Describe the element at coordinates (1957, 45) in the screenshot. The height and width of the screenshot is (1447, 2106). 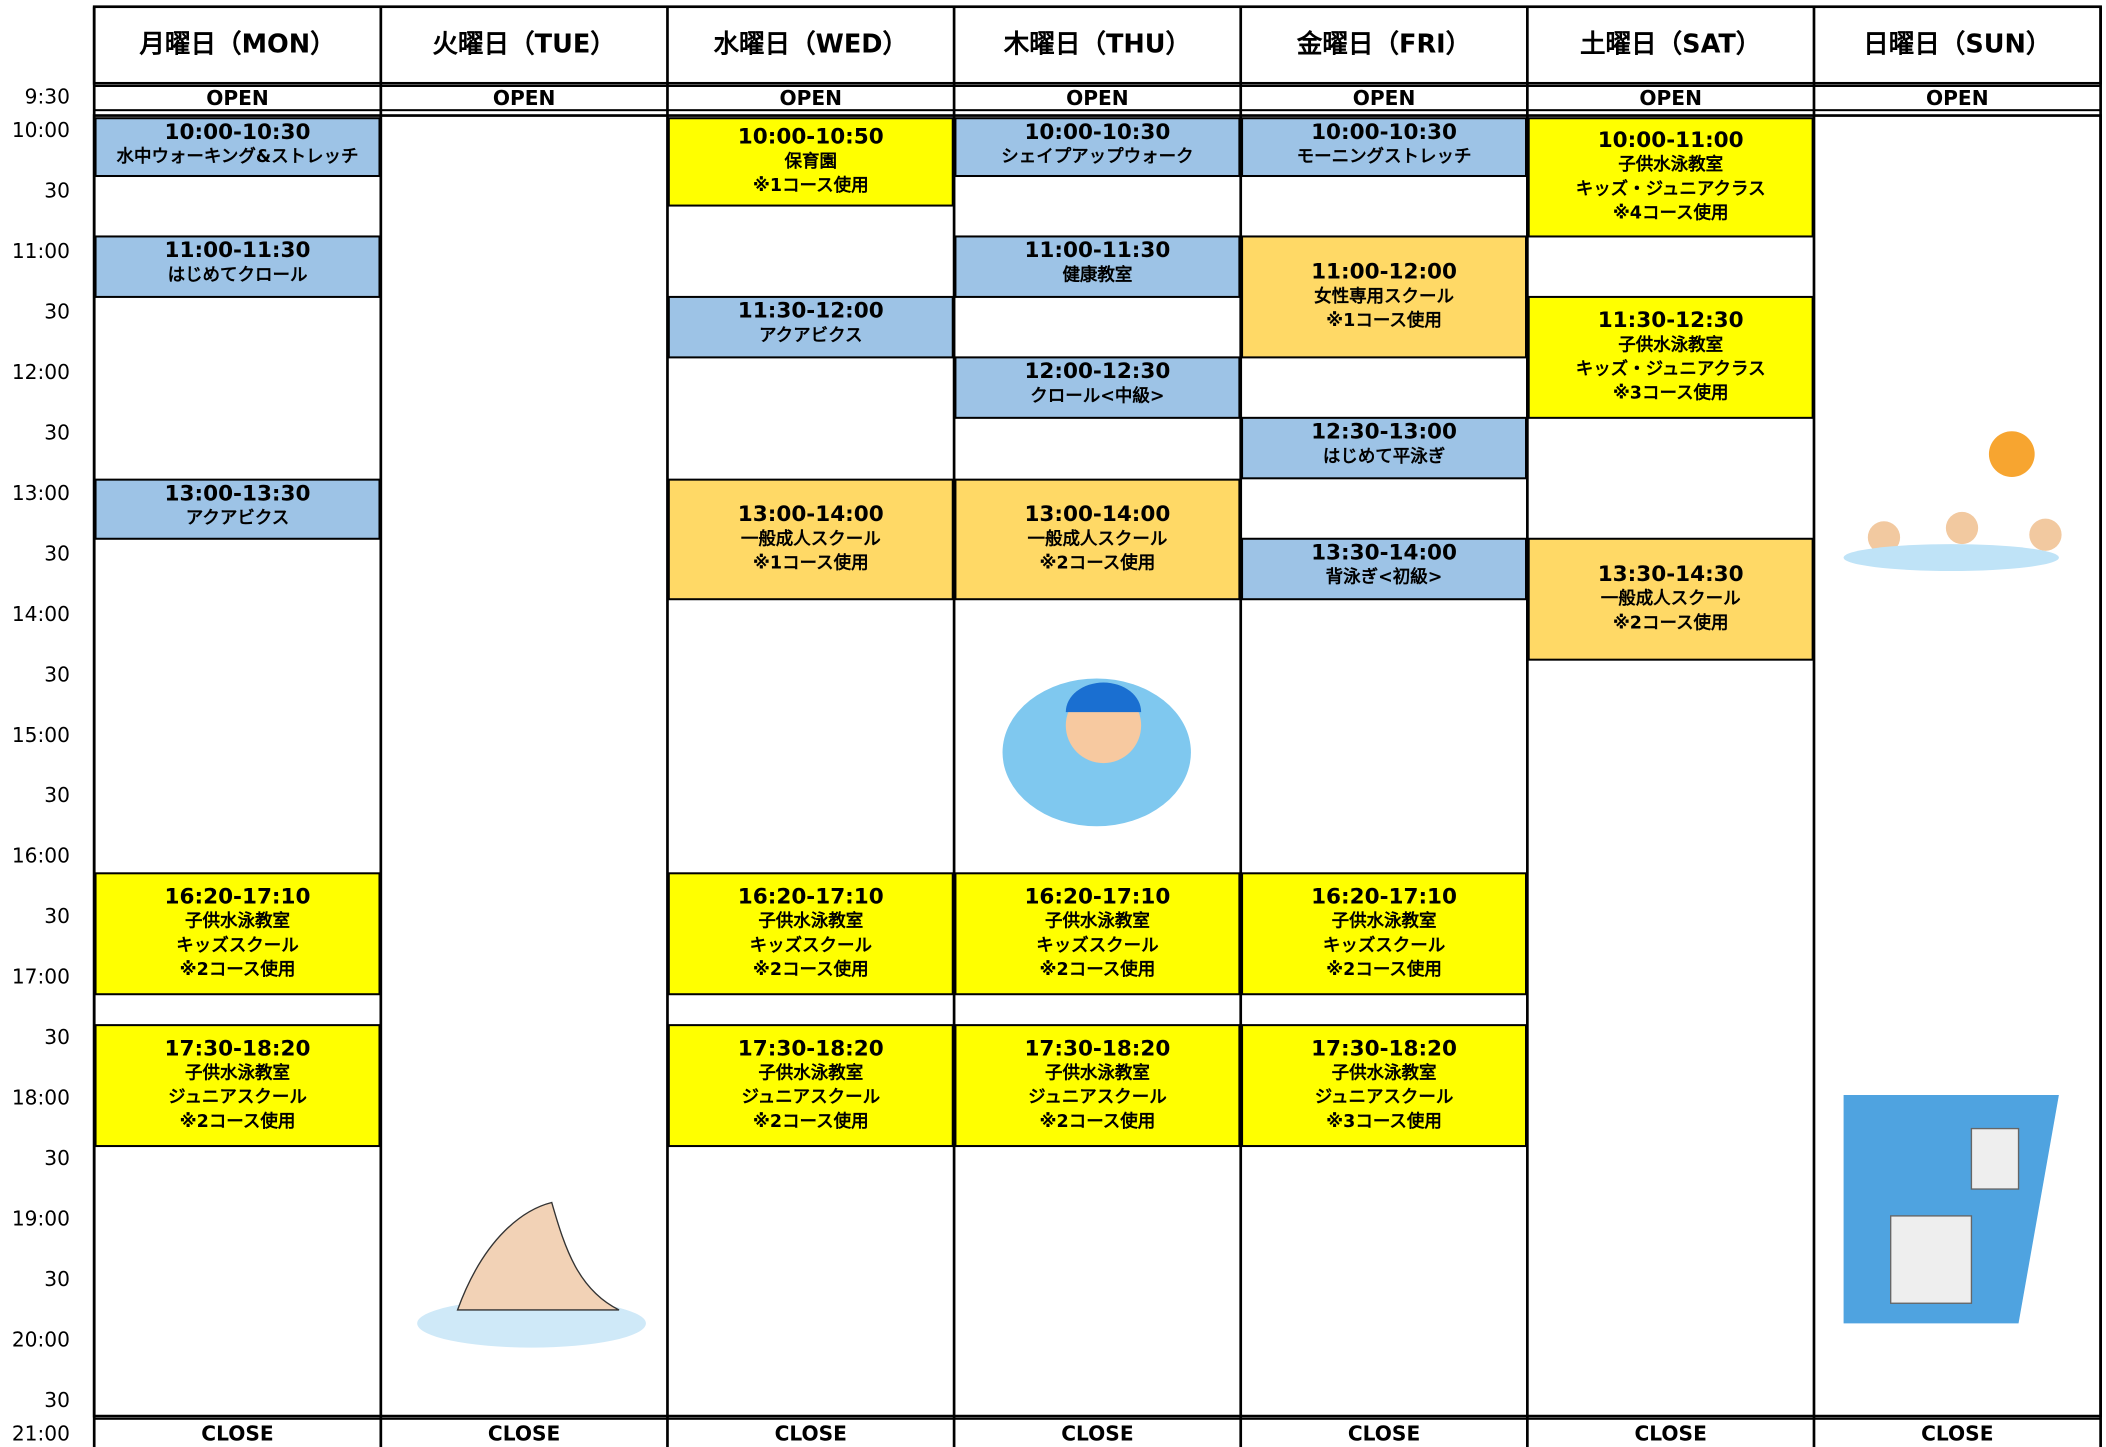
I see `day-header: 日曜日（SUN）` at that location.